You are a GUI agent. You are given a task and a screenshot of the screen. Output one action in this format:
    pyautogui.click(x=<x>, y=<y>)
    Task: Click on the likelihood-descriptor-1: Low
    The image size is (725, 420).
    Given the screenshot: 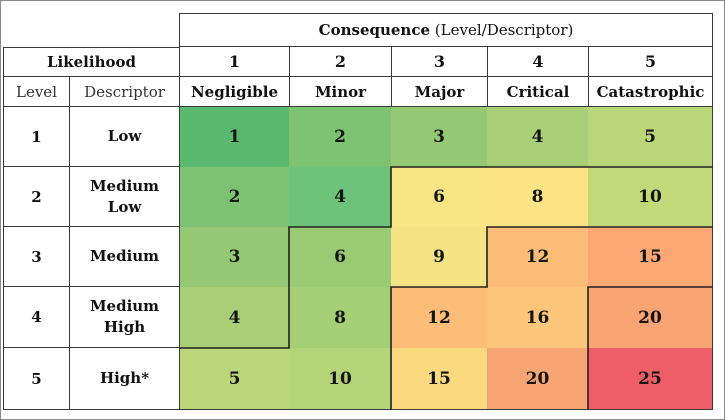 What is the action you would take?
    pyautogui.click(x=124, y=137)
    